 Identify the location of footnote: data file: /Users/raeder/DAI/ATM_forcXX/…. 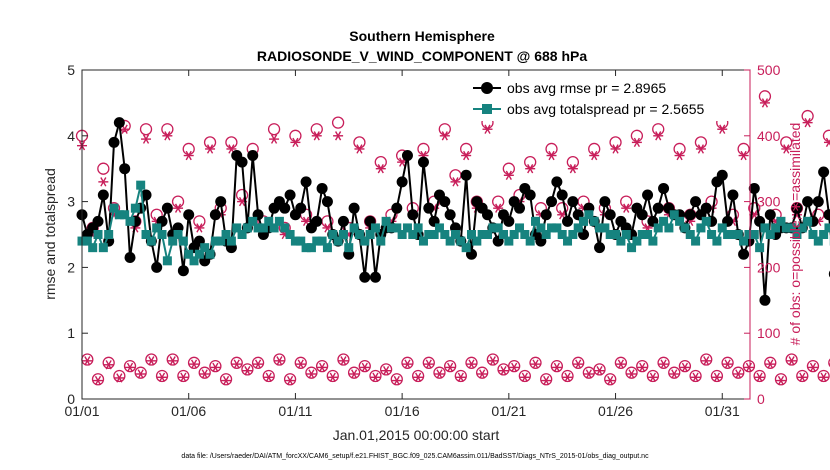
(415, 456).